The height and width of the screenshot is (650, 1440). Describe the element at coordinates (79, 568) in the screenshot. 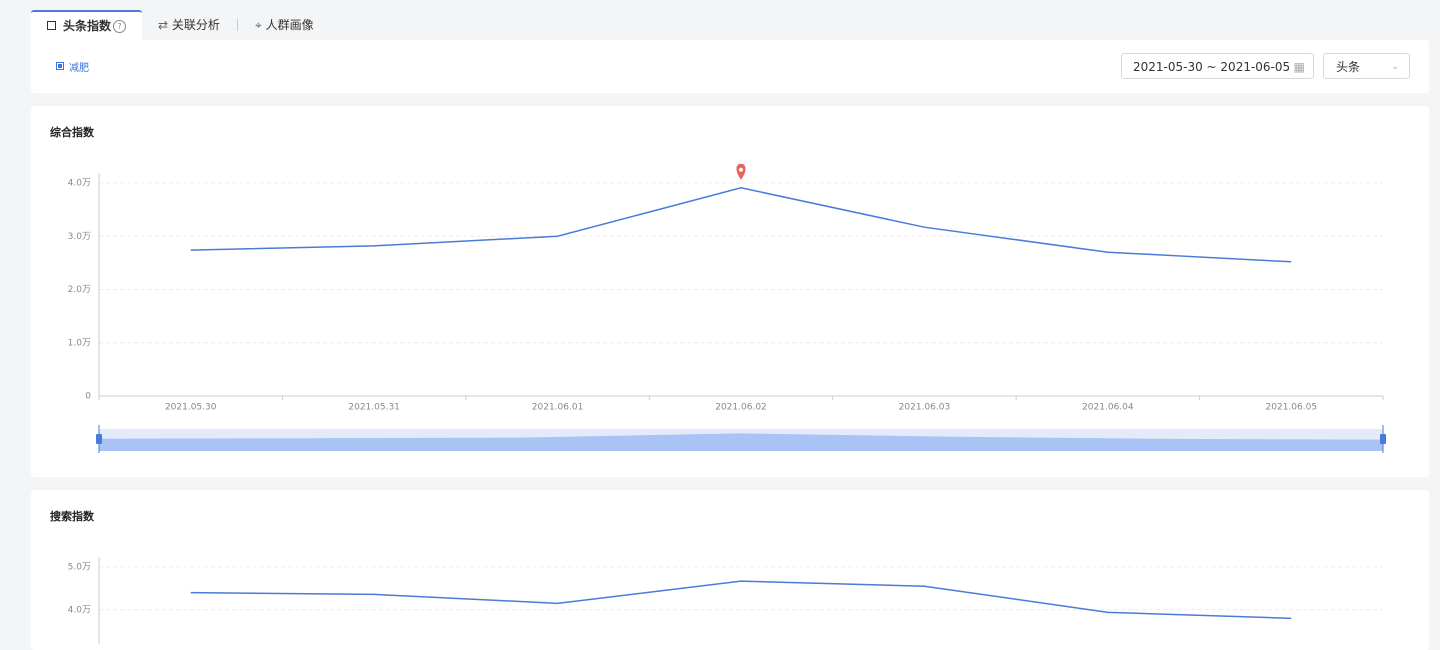

I see `y-tick-label: 5.0万` at that location.